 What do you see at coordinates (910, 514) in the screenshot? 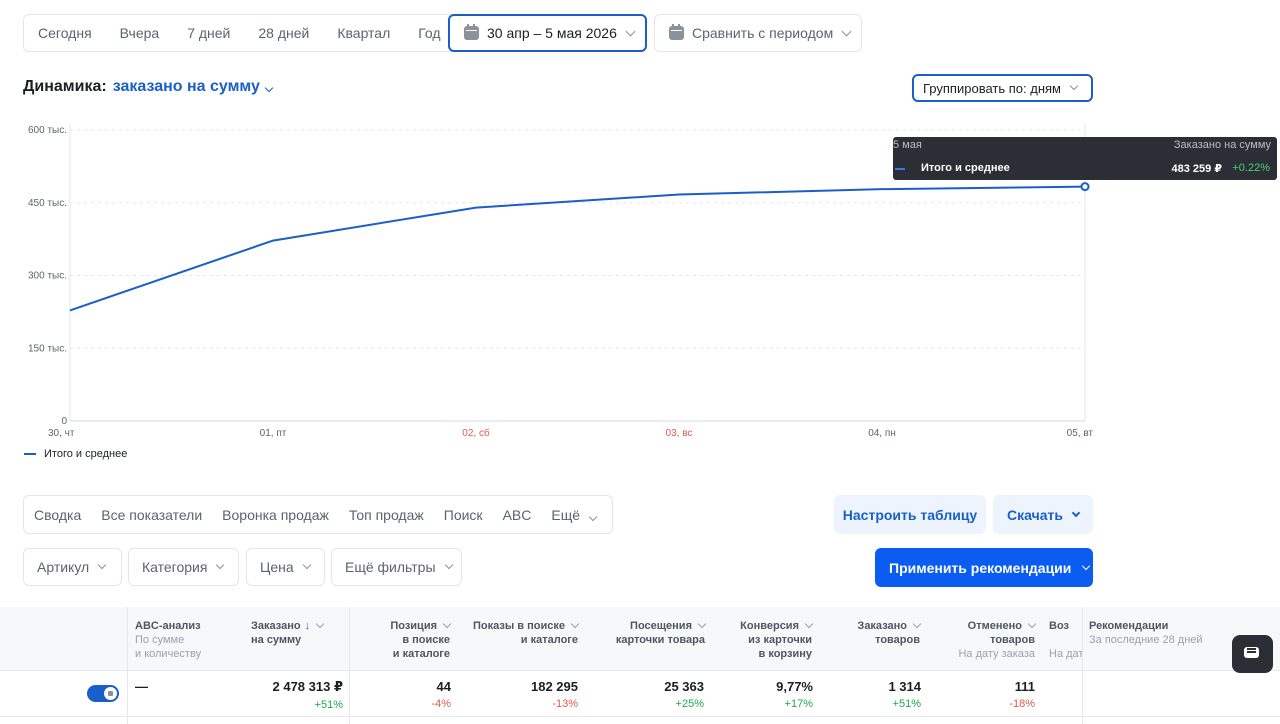
I see `configure-table-button: Настроить таблицу` at bounding box center [910, 514].